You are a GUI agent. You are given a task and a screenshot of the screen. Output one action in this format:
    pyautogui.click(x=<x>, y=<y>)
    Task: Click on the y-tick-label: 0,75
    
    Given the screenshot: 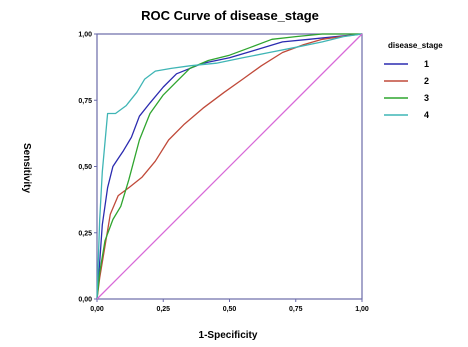 What is the action you would take?
    pyautogui.click(x=85, y=101)
    